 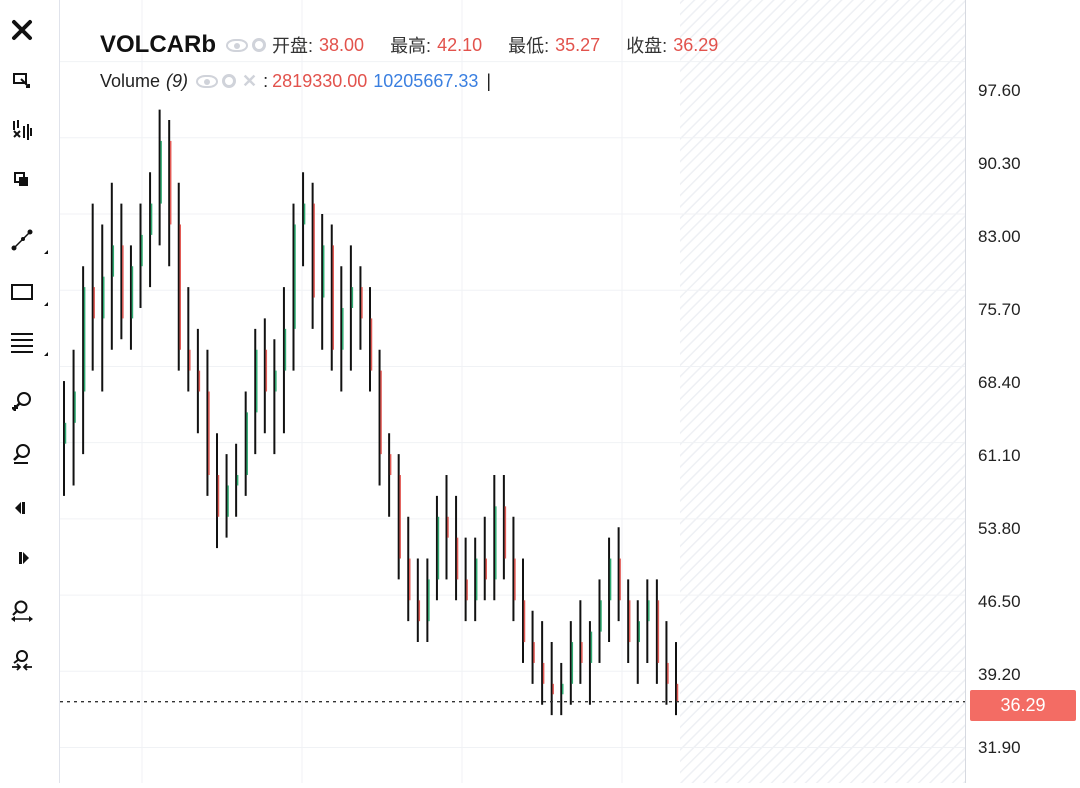 I want to click on volume-legend: Volume (9) ✕ : 2819330.00 10205667.33 |, so click(x=295, y=81).